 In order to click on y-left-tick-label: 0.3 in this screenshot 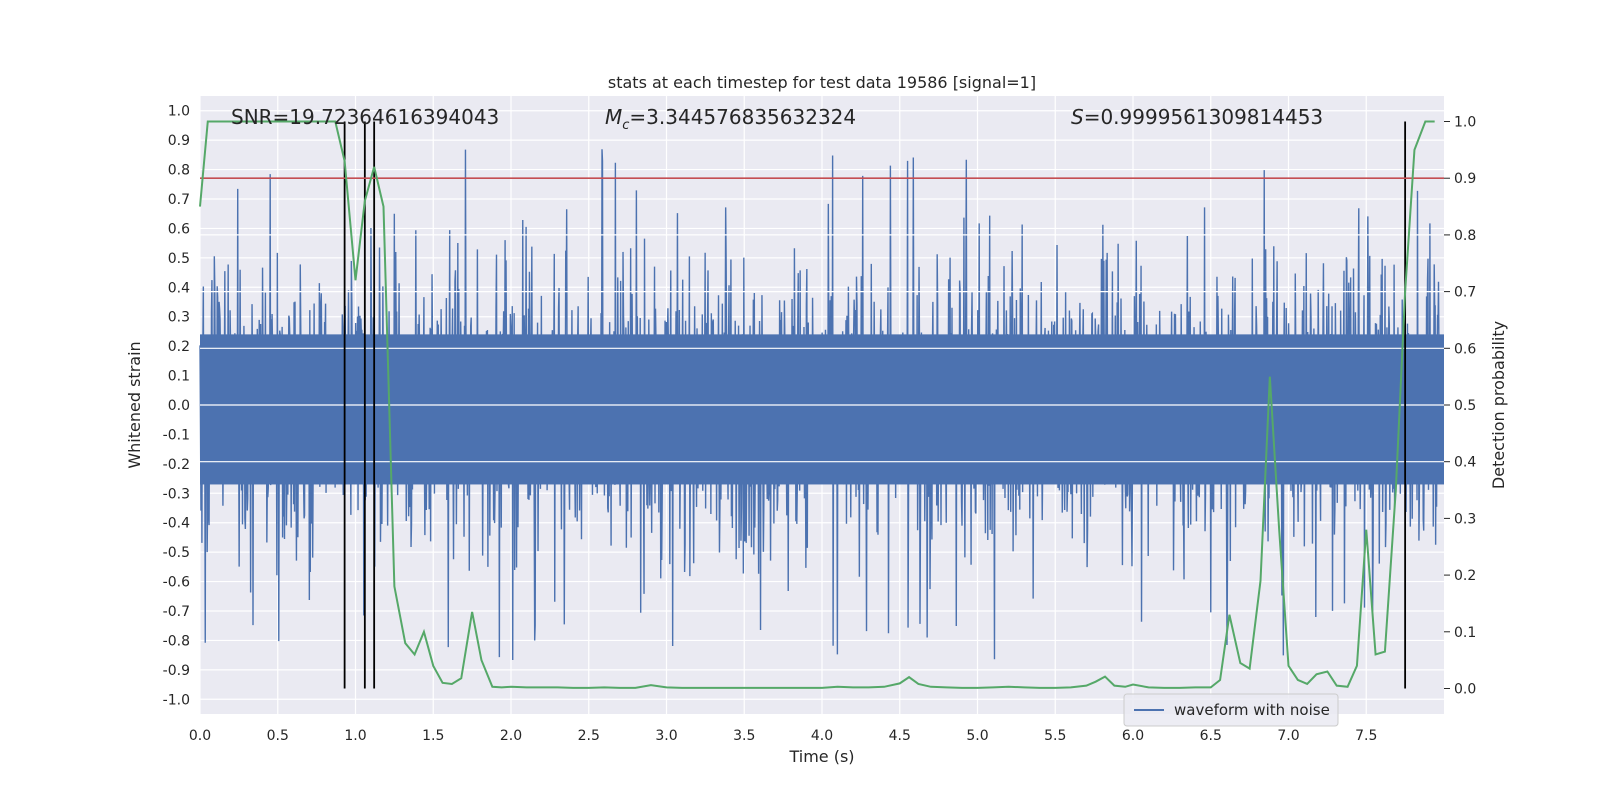, I will do `click(179, 318)`.